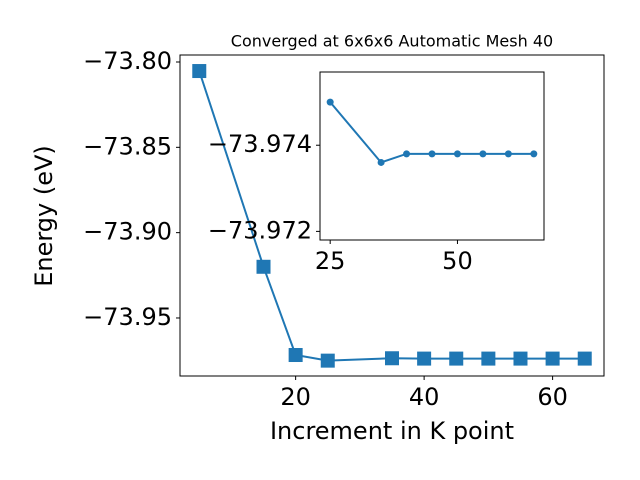 Image resolution: width=640 pixels, height=480 pixels. I want to click on x-tick-label: 40, so click(424, 397).